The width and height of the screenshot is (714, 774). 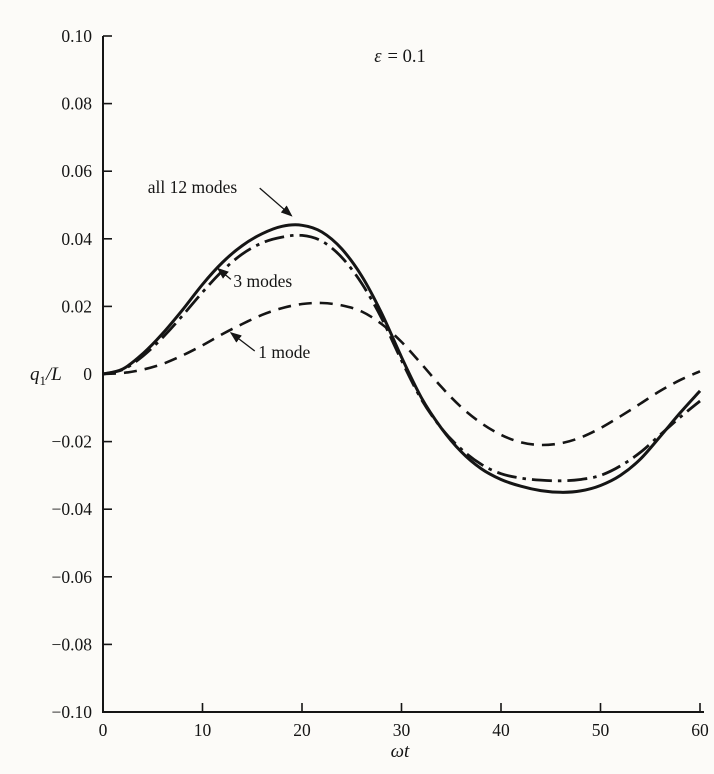 I want to click on y-axis-label: q1/L, so click(x=46, y=376).